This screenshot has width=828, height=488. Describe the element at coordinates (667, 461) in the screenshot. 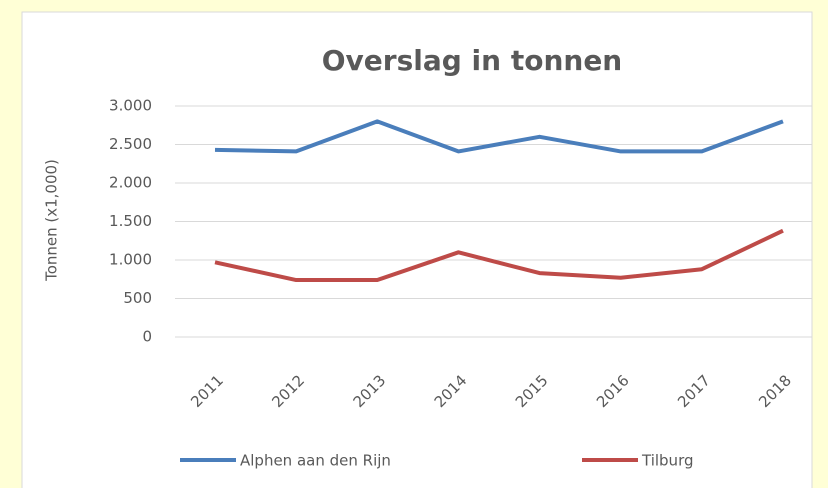

I see `legend-label: Tilburg` at that location.